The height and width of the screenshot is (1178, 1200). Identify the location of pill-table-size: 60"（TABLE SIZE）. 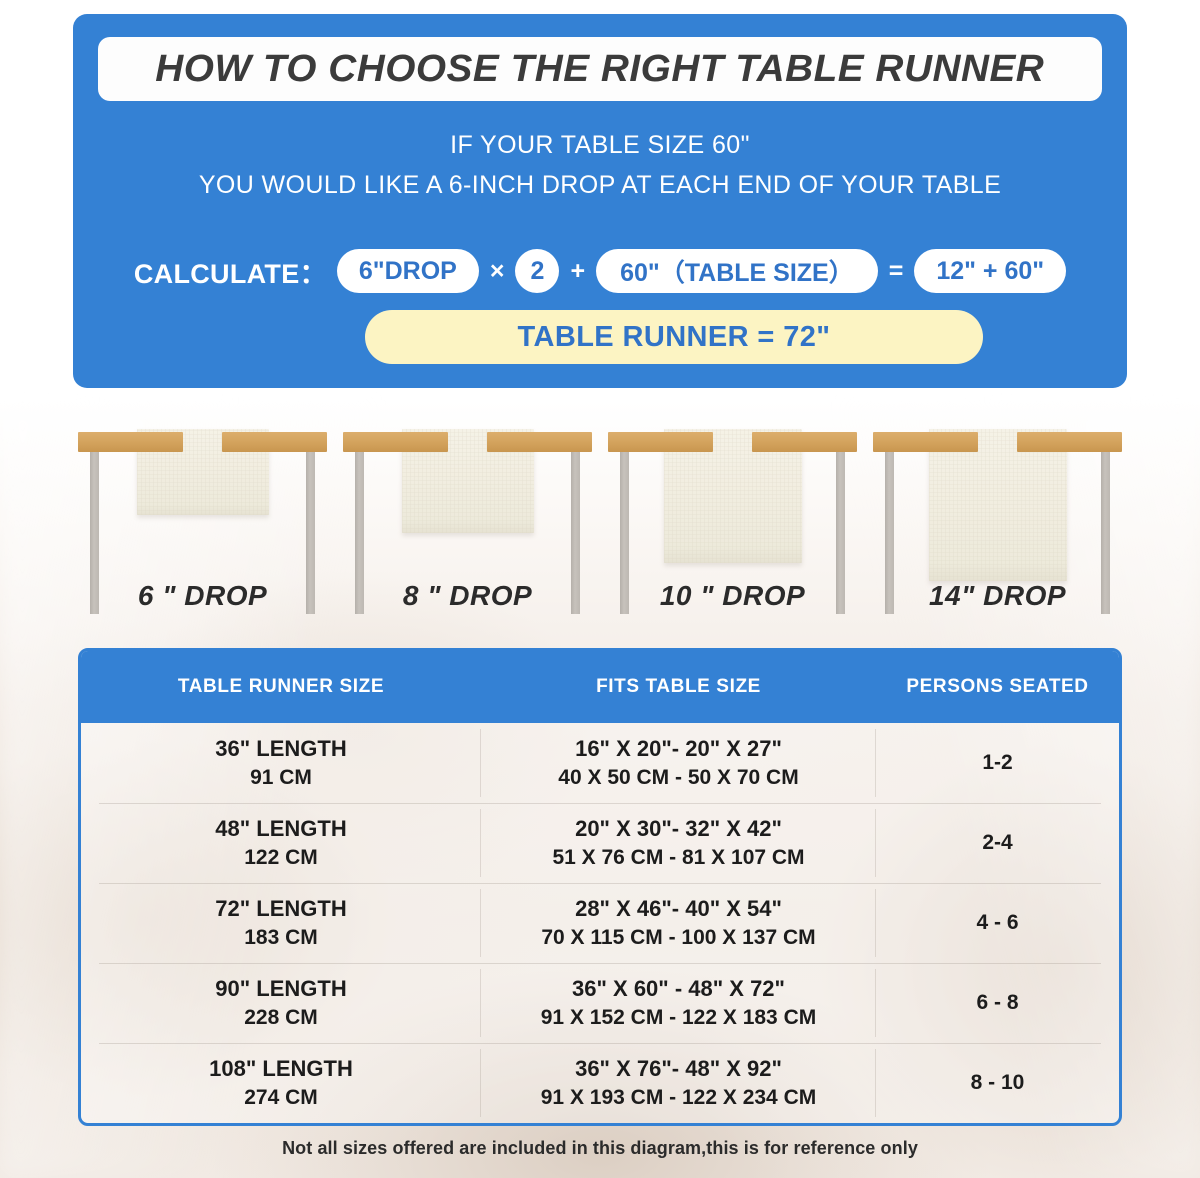
(737, 271).